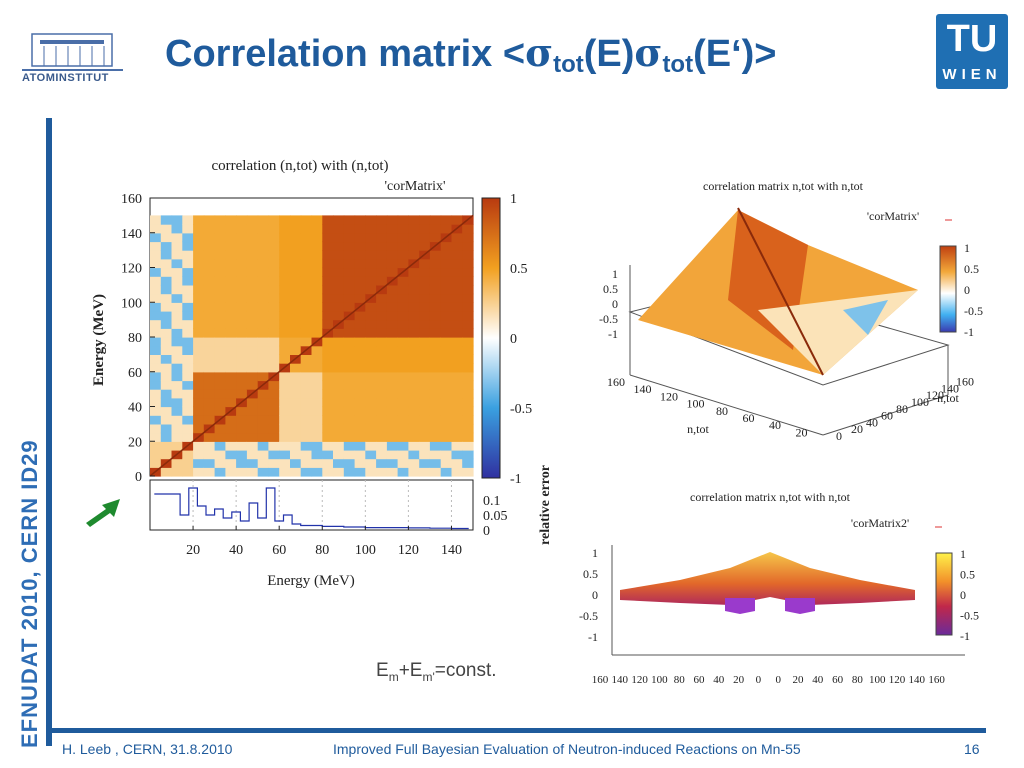 This screenshot has width=1024, height=768. Describe the element at coordinates (698, 429) in the screenshot. I see `surface-x-label: n,tot` at that location.